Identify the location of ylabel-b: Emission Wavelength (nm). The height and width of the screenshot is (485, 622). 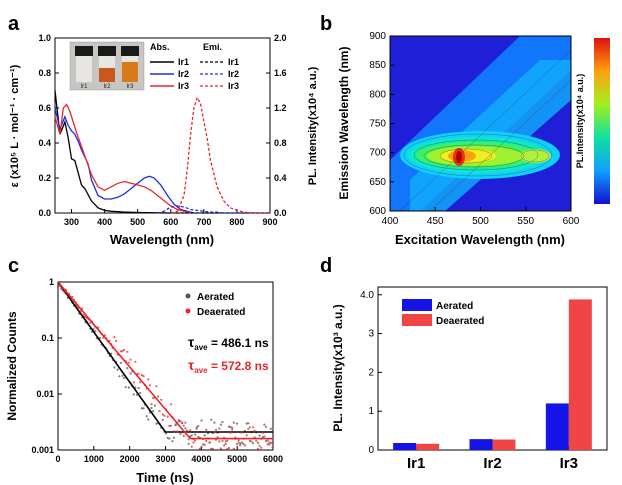
(344, 123).